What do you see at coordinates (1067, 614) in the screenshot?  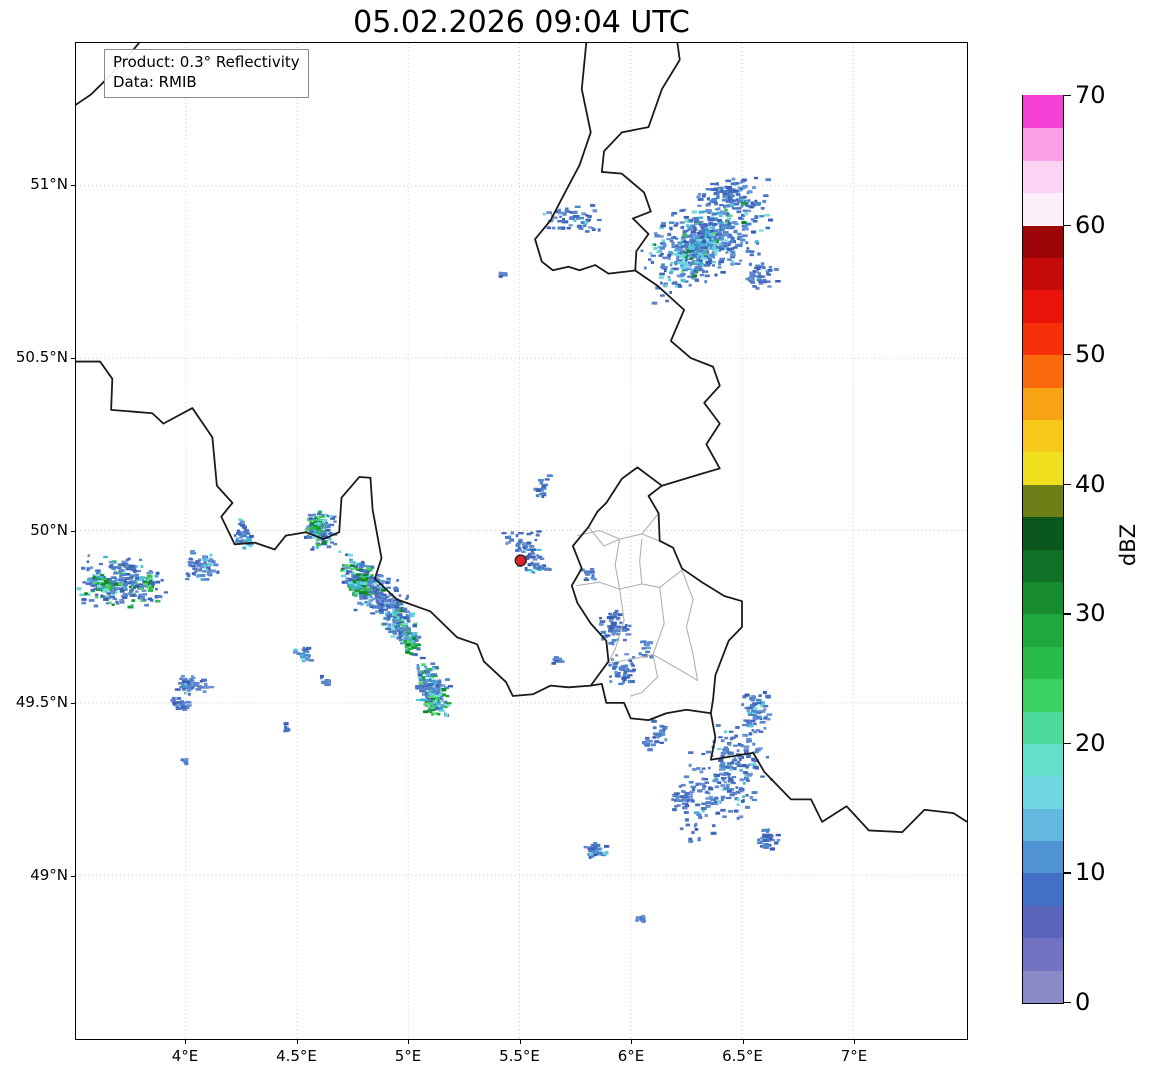 I see `colorbar-tick` at bounding box center [1067, 614].